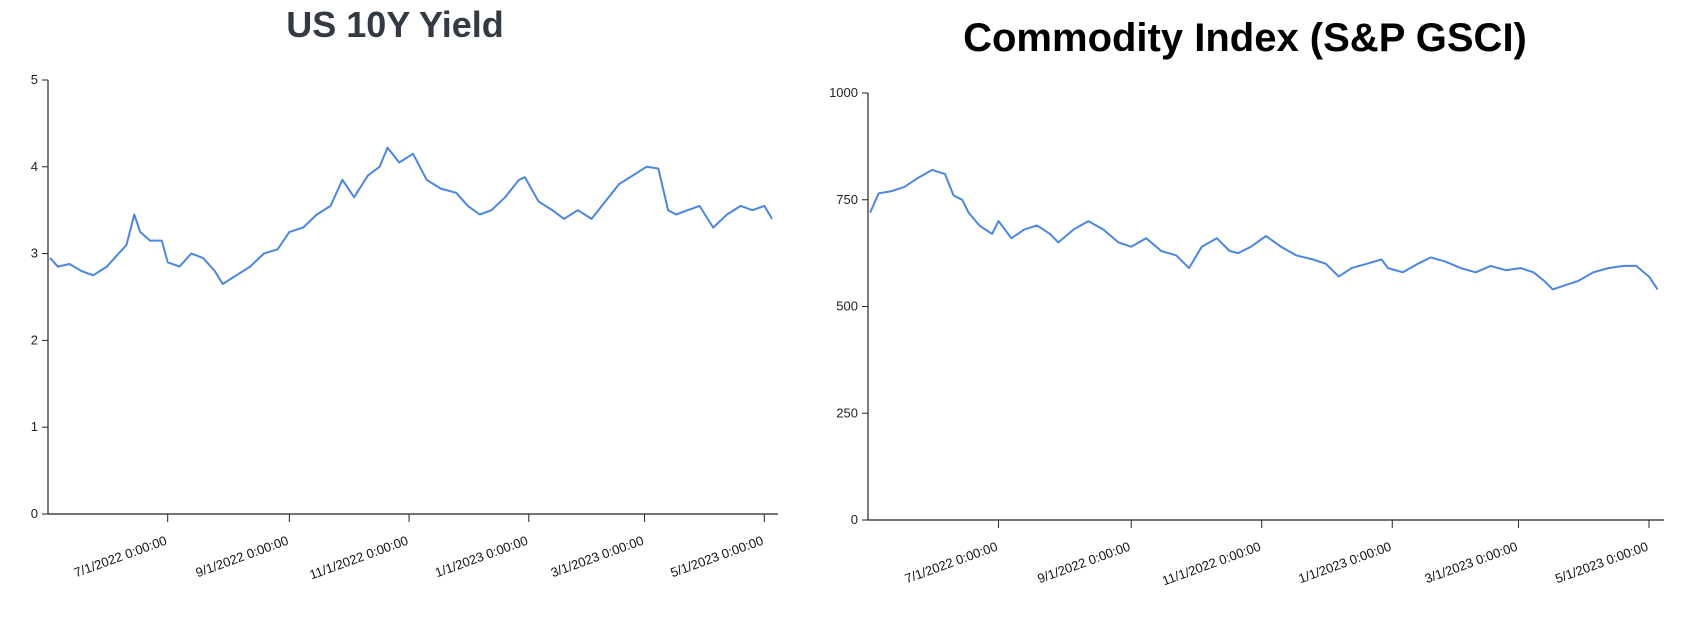 This screenshot has width=1690, height=617. What do you see at coordinates (358, 558) in the screenshot?
I see `yield-x-tick-label: 11/1/2022 0:00:00` at bounding box center [358, 558].